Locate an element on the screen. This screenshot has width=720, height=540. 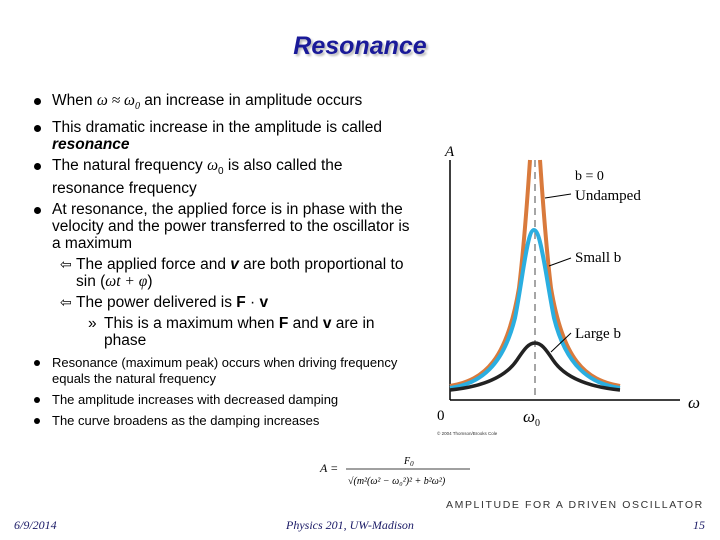
curve-label-small-b: Small b is located at coordinates (598, 258).